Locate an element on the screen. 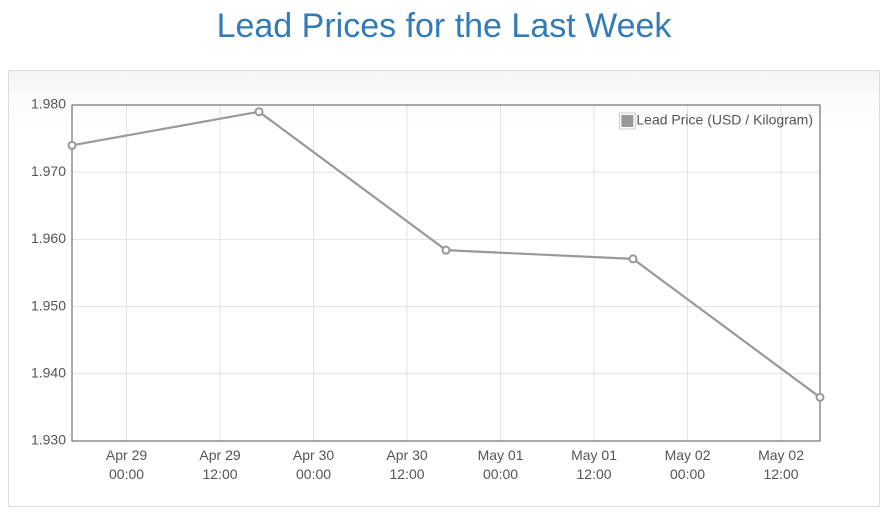 This screenshot has width=888, height=518. y-tick-label: 1.960 is located at coordinates (48, 238).